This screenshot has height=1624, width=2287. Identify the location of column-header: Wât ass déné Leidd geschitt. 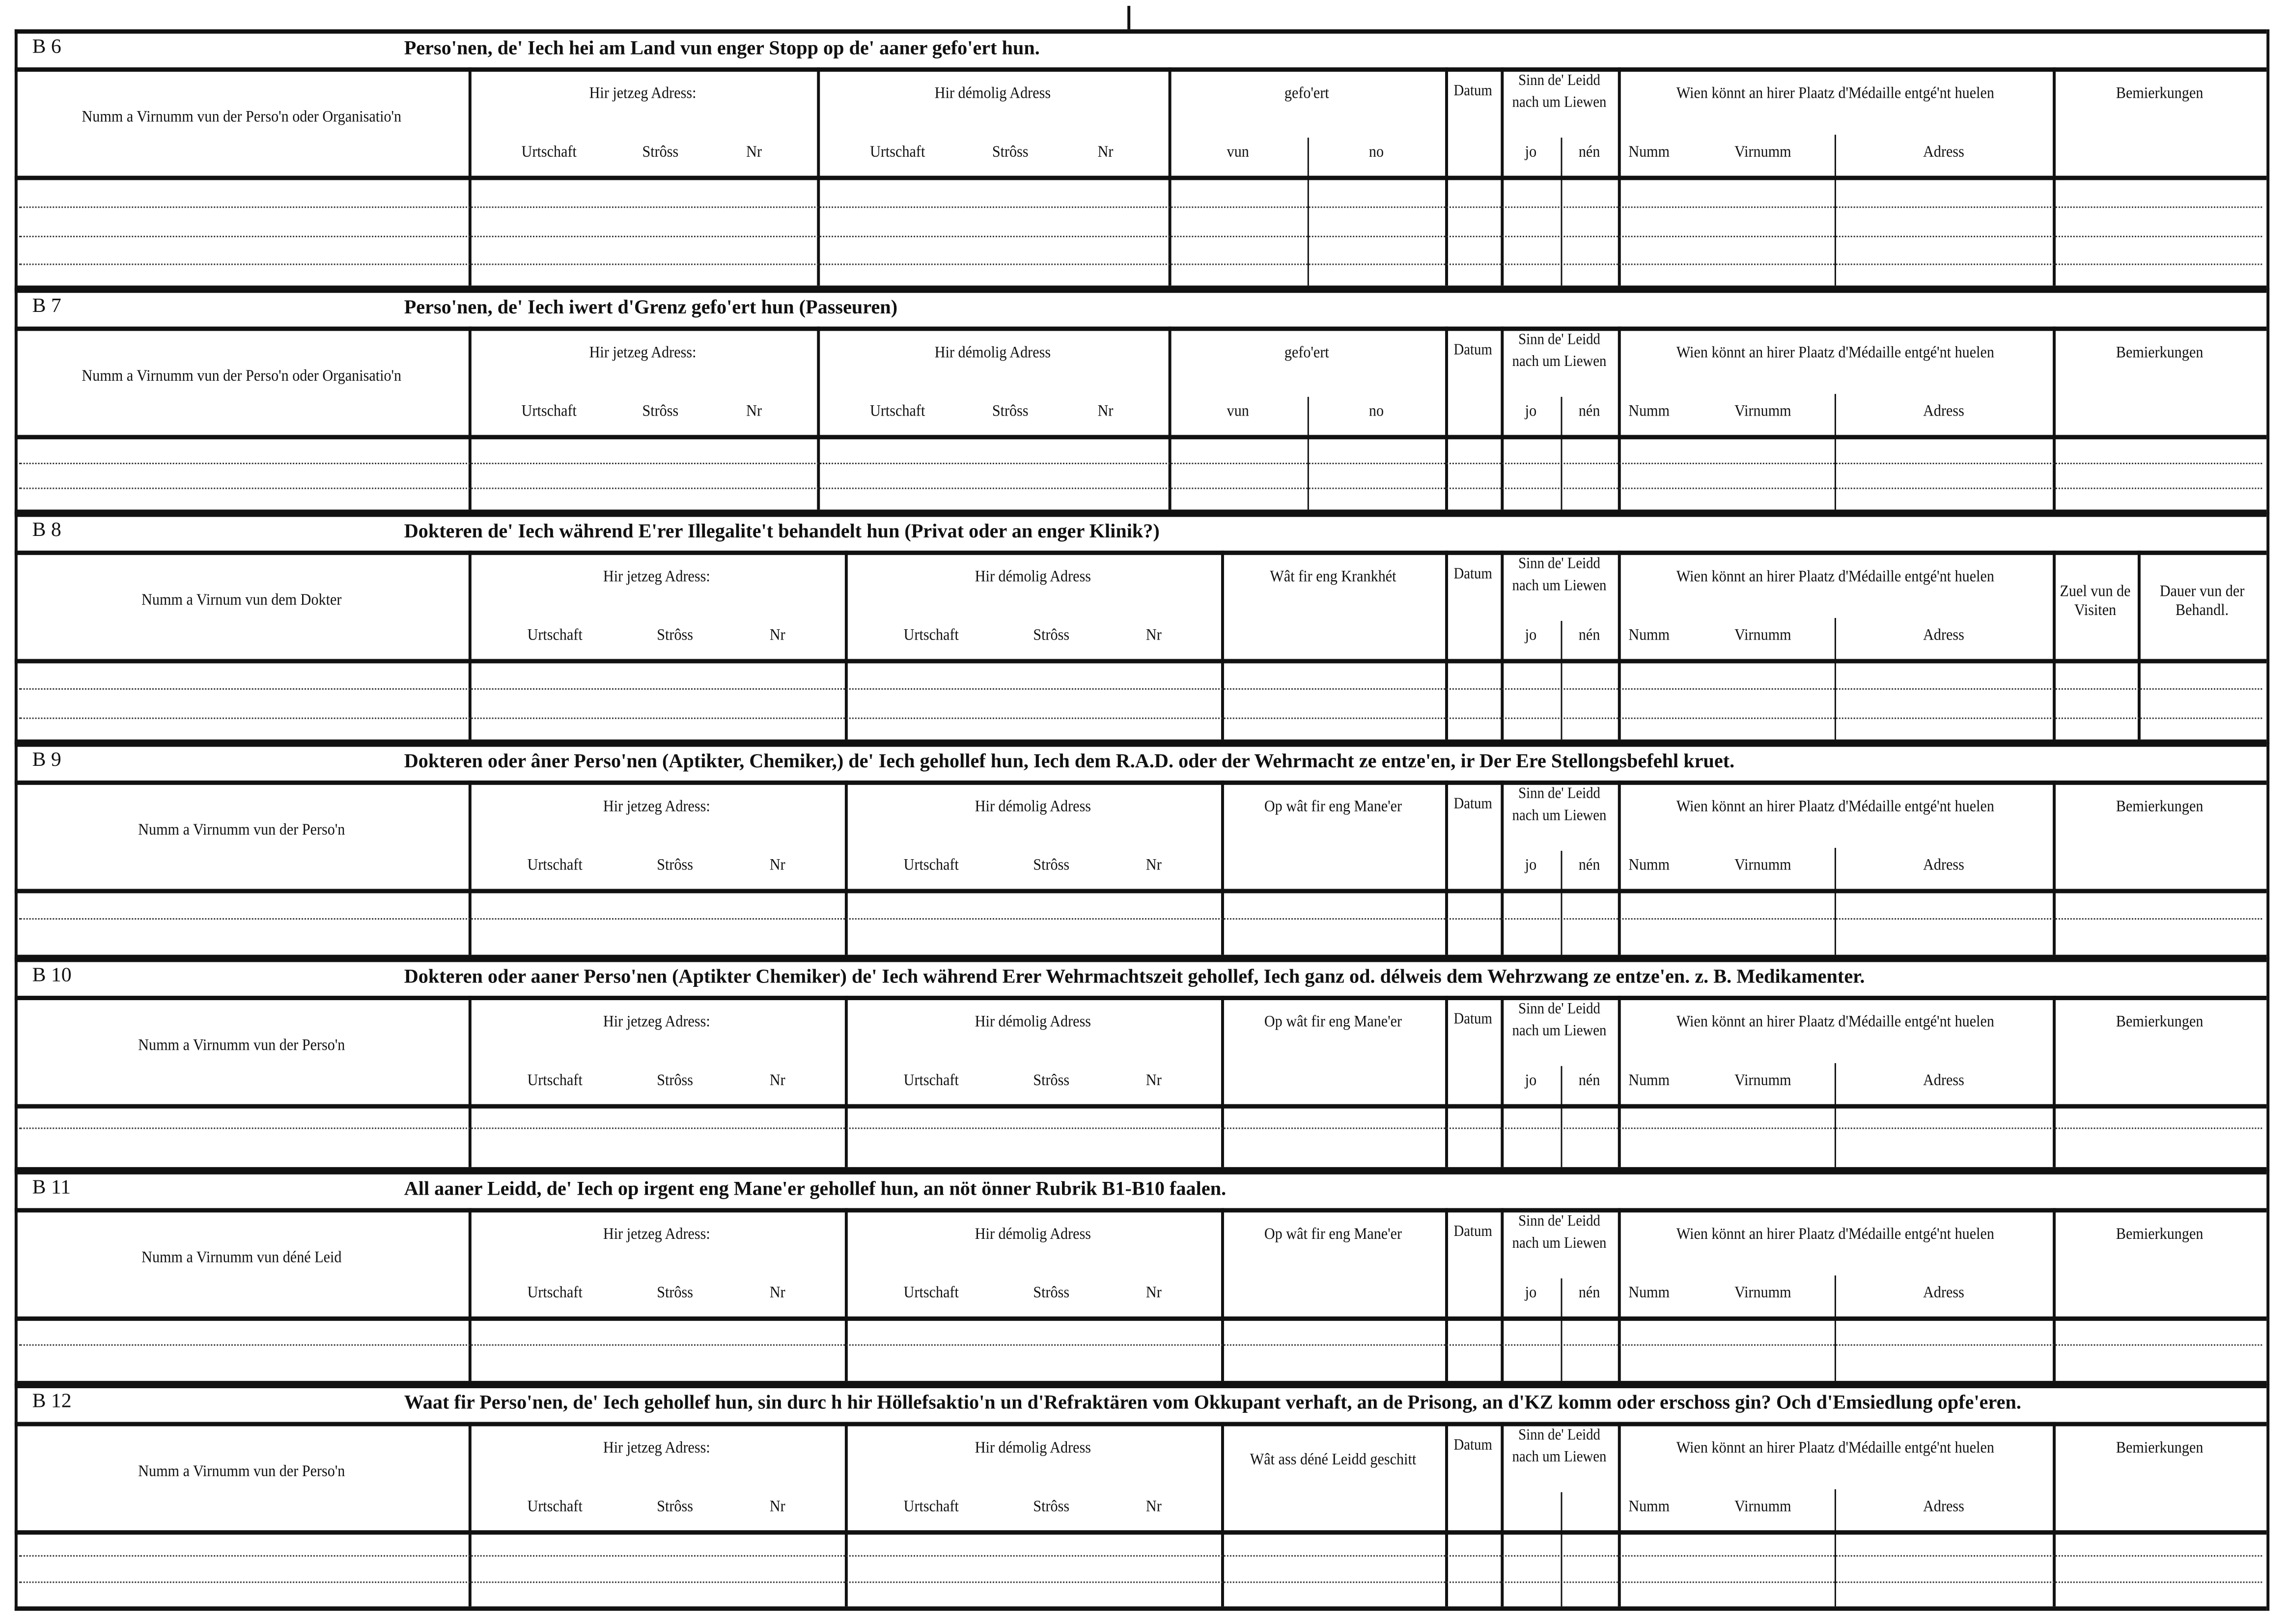
(1333, 1460).